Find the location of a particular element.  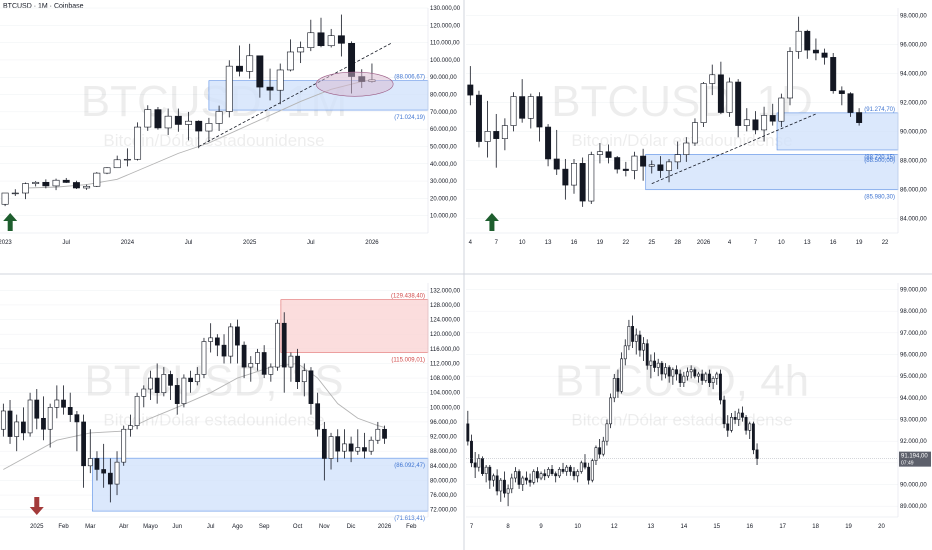

y-tick-label: 112.000,00 is located at coordinates (445, 364).